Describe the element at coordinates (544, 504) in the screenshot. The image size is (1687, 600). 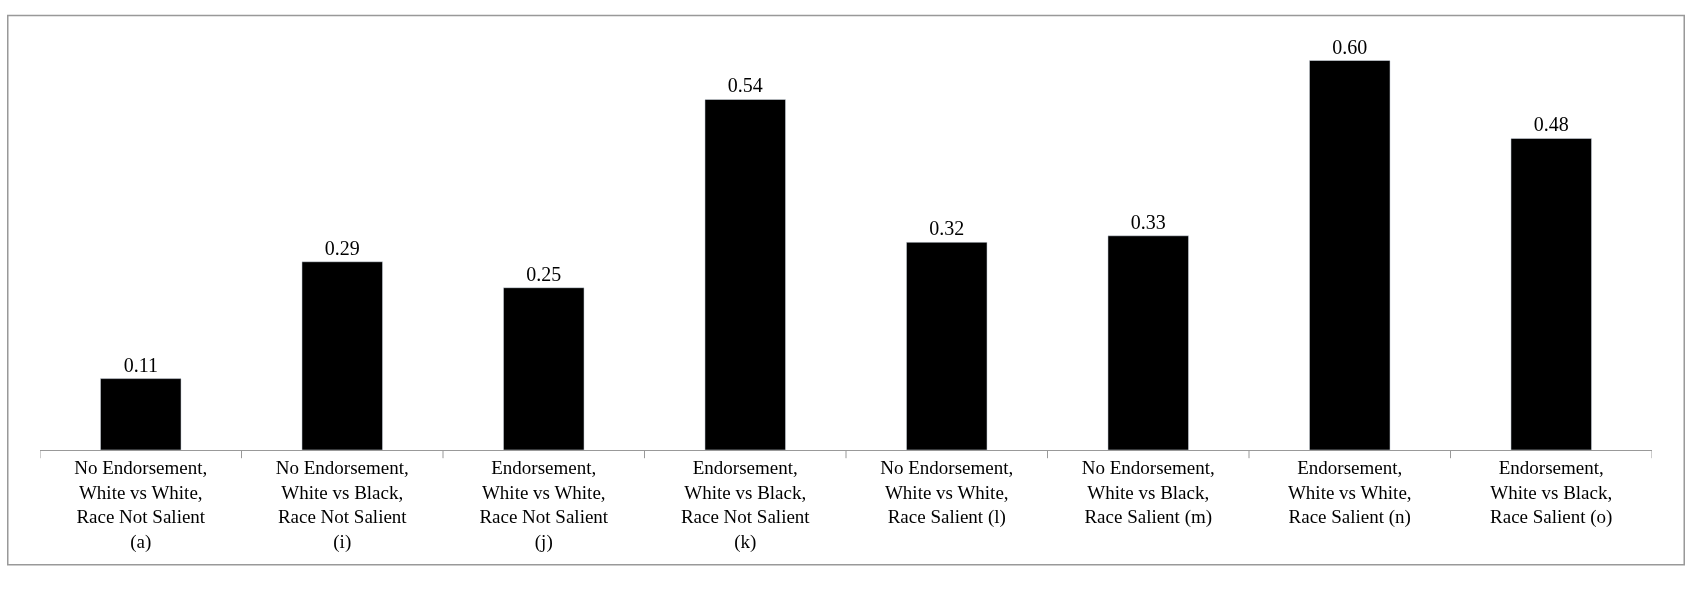
I see `x-tick-label: Endorsement, White vs White, Race Not Salient (j)` at that location.